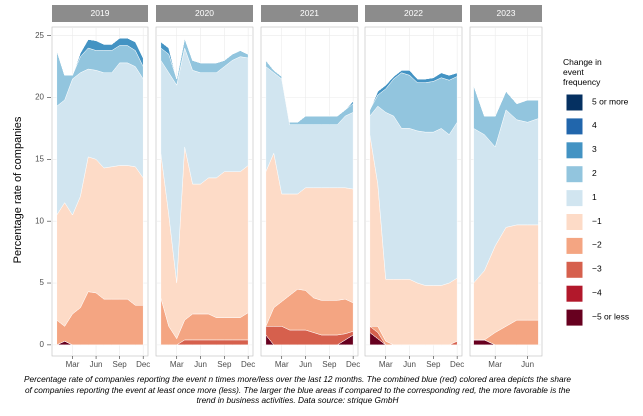 This screenshot has width=643, height=416. What do you see at coordinates (39, 97) in the screenshot?
I see `y-tick-label: 20` at bounding box center [39, 97].